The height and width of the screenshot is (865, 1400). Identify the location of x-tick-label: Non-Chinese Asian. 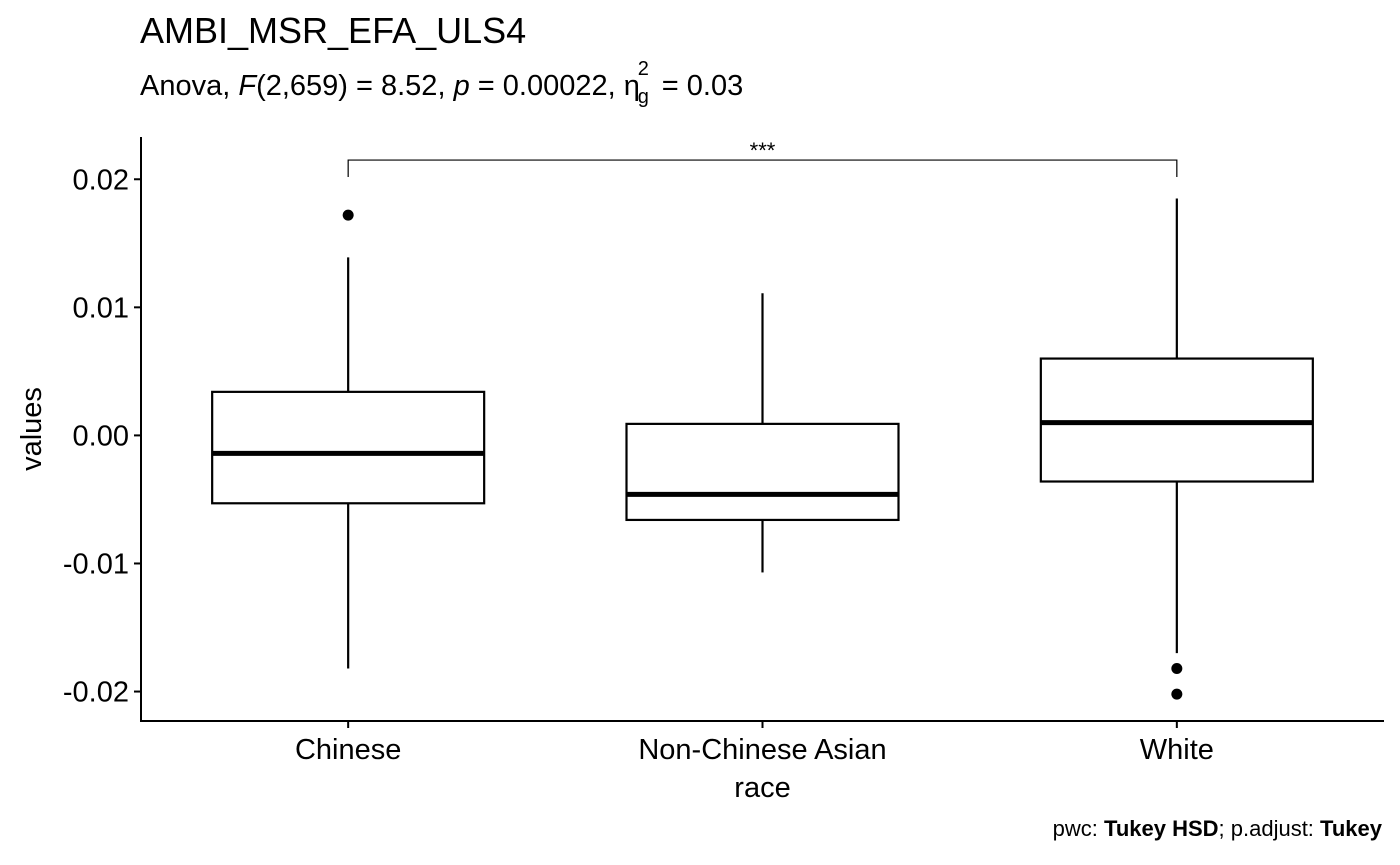
(762, 750).